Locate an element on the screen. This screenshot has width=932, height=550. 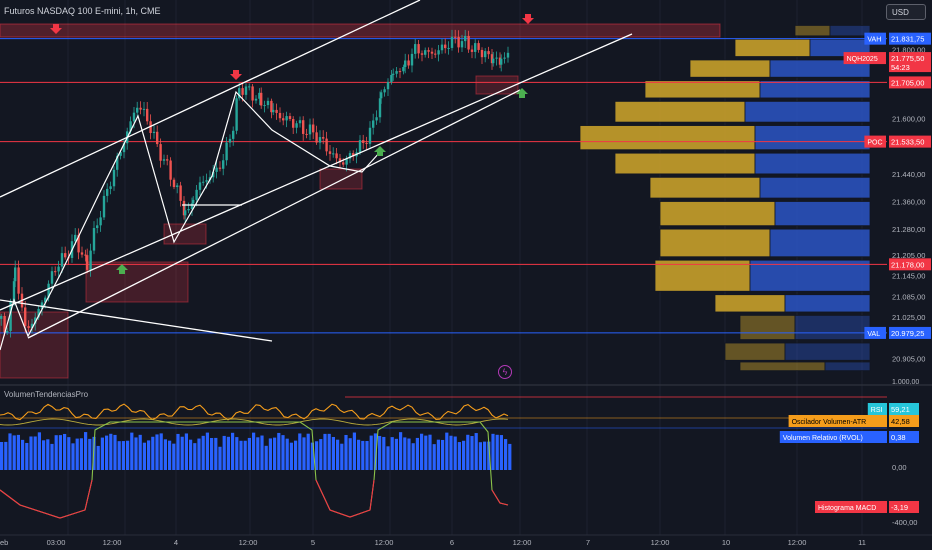
price-tick: 21.025,00 is located at coordinates (908, 317).